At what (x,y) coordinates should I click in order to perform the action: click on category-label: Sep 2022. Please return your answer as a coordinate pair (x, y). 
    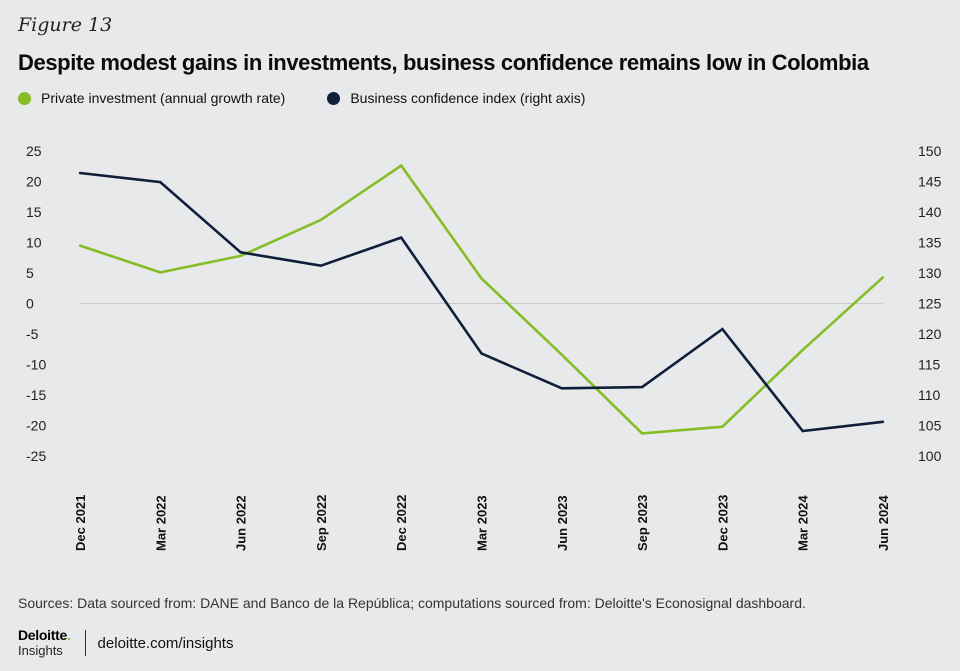
    Looking at the image, I should click on (321, 523).